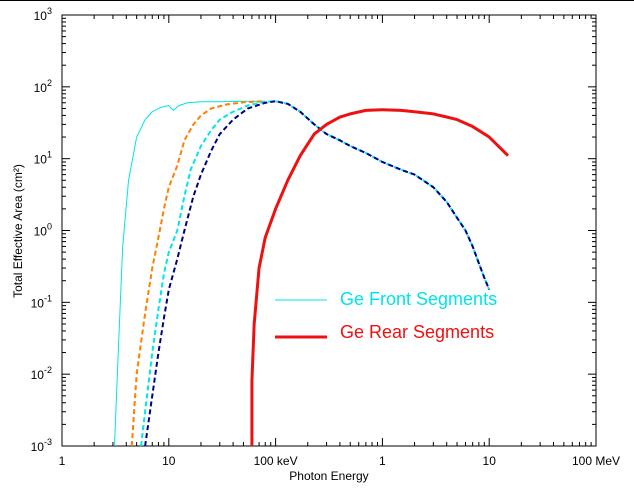  I want to click on y-tick-label: 10¹, so click(43, 158).